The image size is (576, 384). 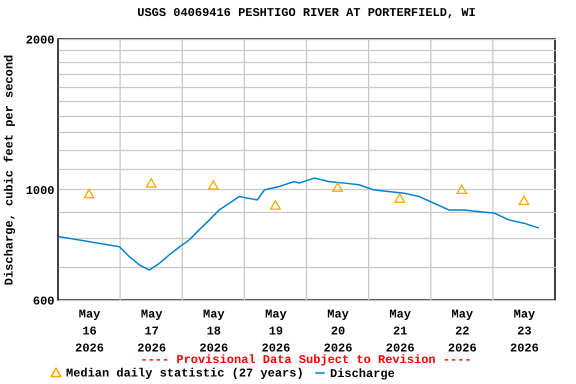 I want to click on y-axis-title: Discharge, cubic feet per second, so click(x=9, y=170).